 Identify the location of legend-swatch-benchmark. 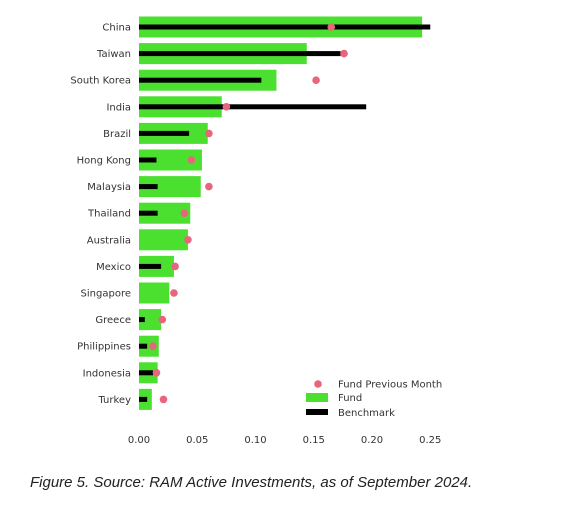
(317, 412).